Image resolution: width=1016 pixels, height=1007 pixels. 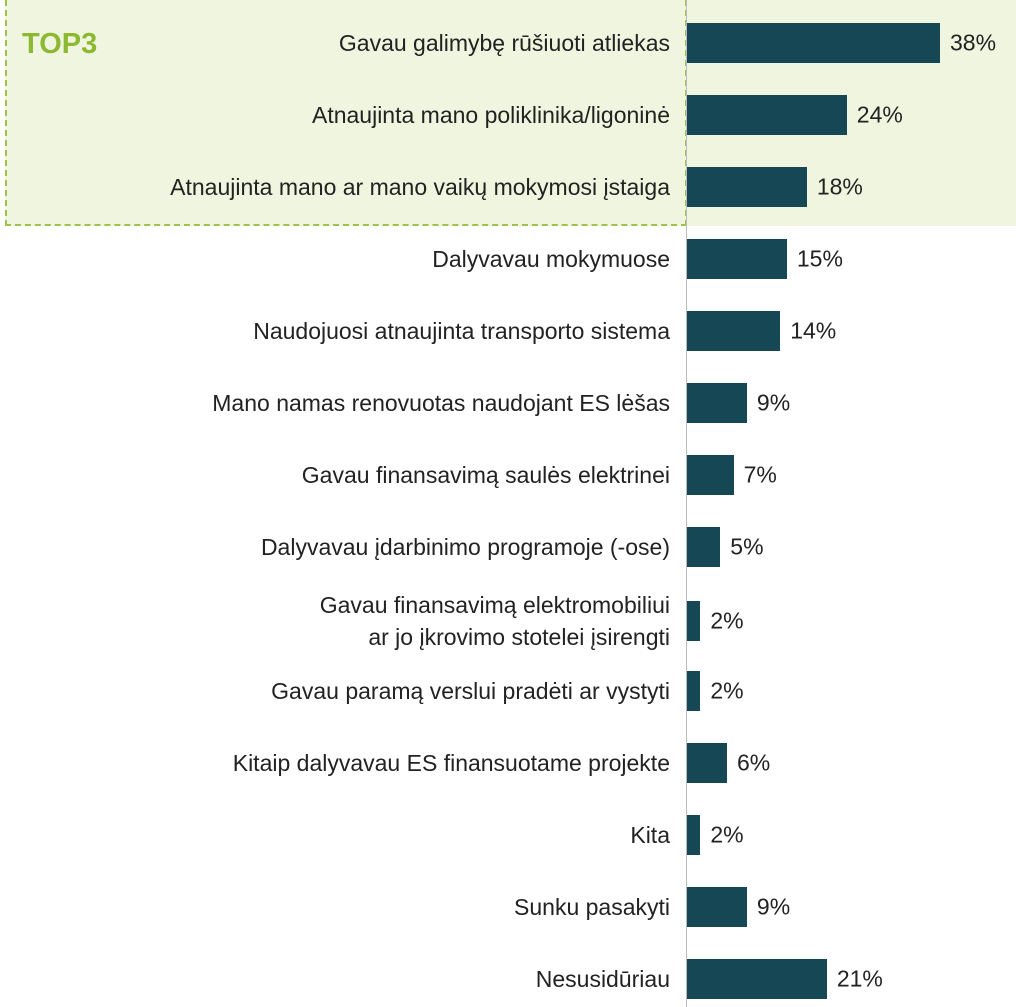 What do you see at coordinates (973, 42) in the screenshot?
I see `value-label: 38%` at bounding box center [973, 42].